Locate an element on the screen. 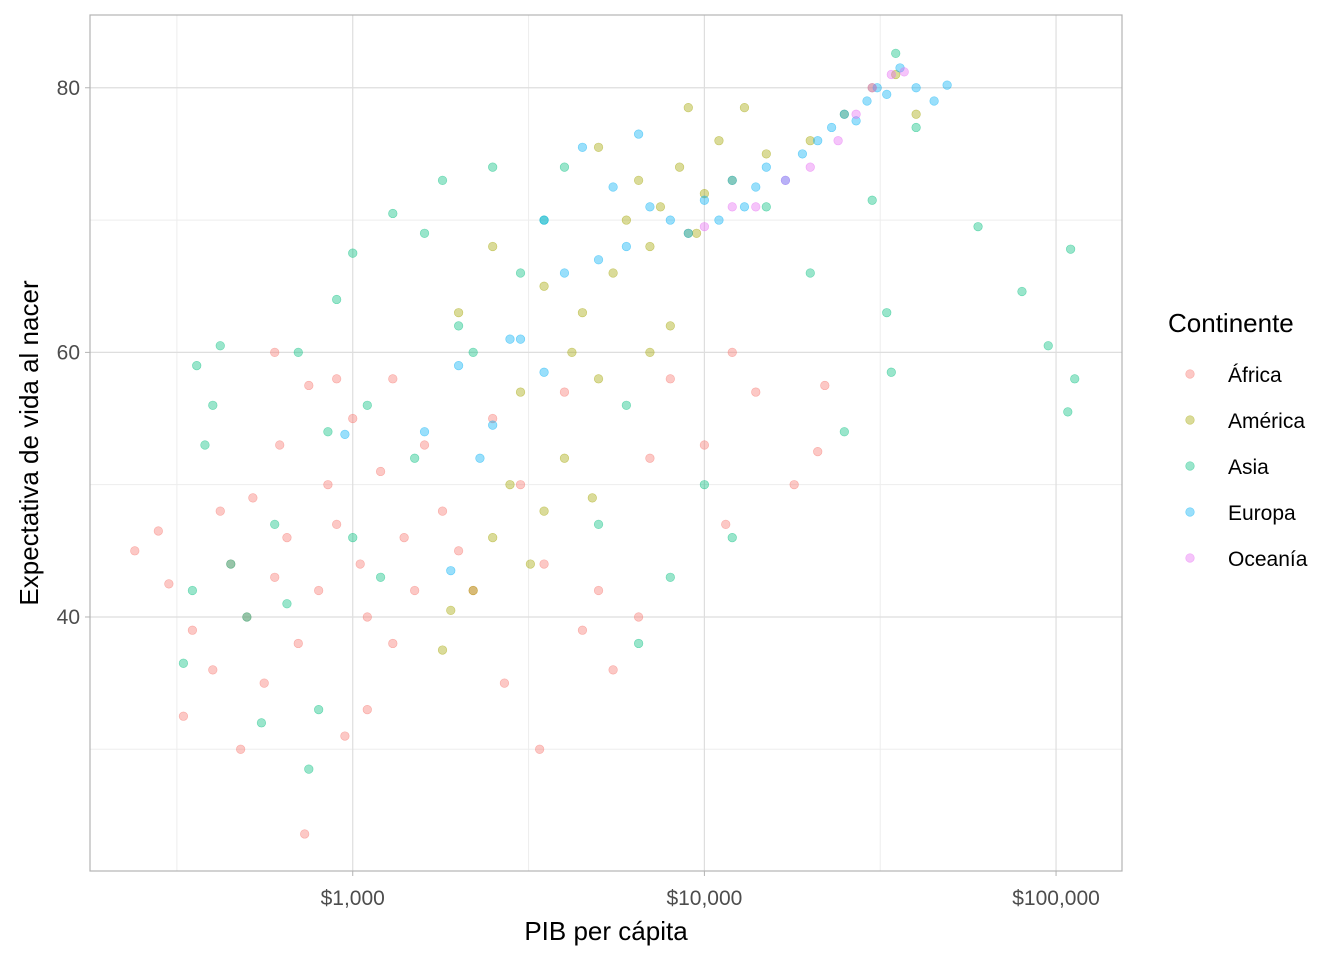 This screenshot has height=965, width=1344. y-axis-ticks: 40 60 80 is located at coordinates (73, 353).